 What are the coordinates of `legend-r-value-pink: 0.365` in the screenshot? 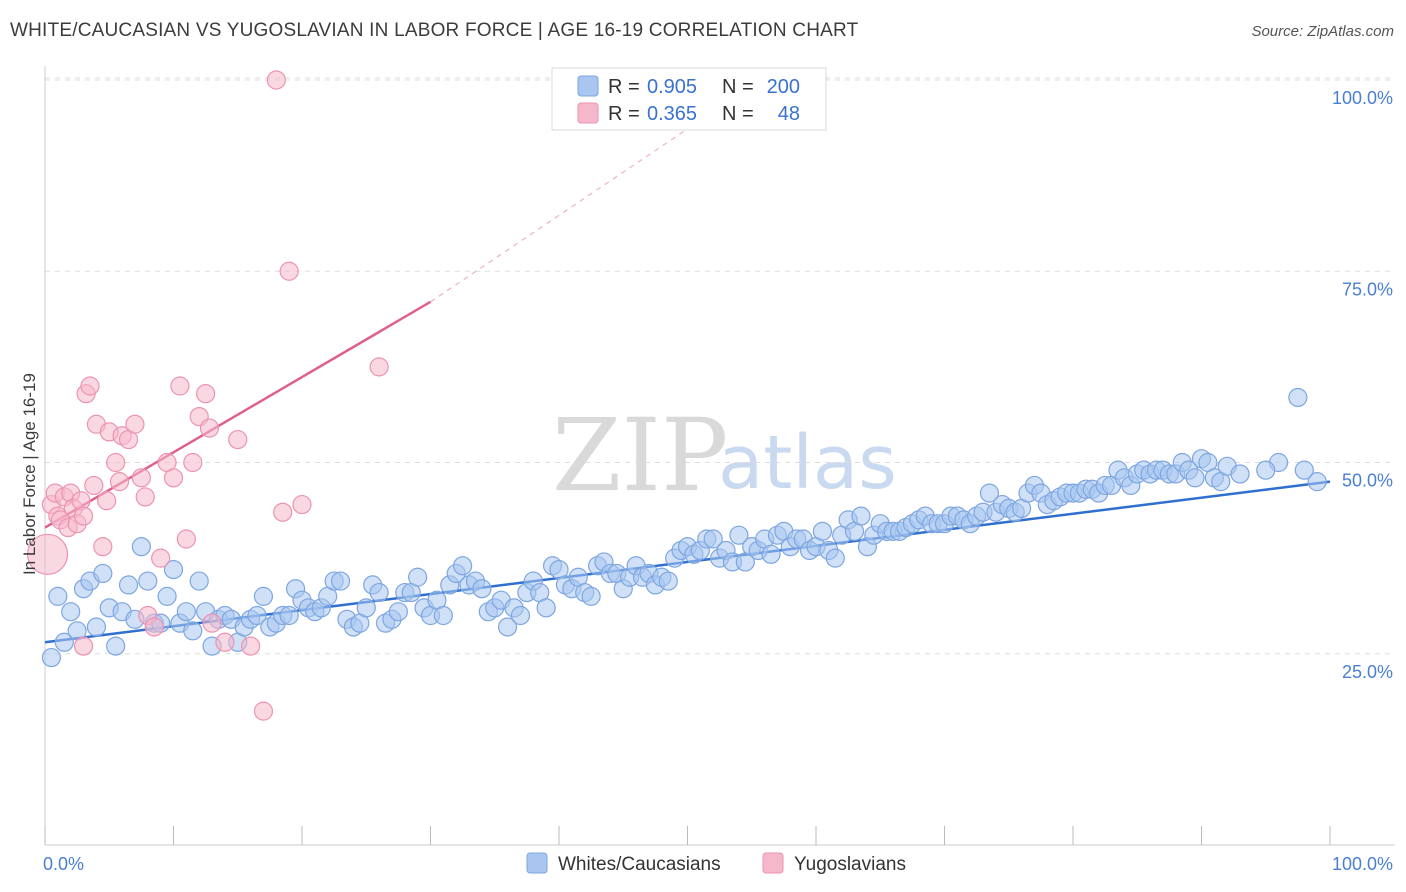 It's located at (672, 114).